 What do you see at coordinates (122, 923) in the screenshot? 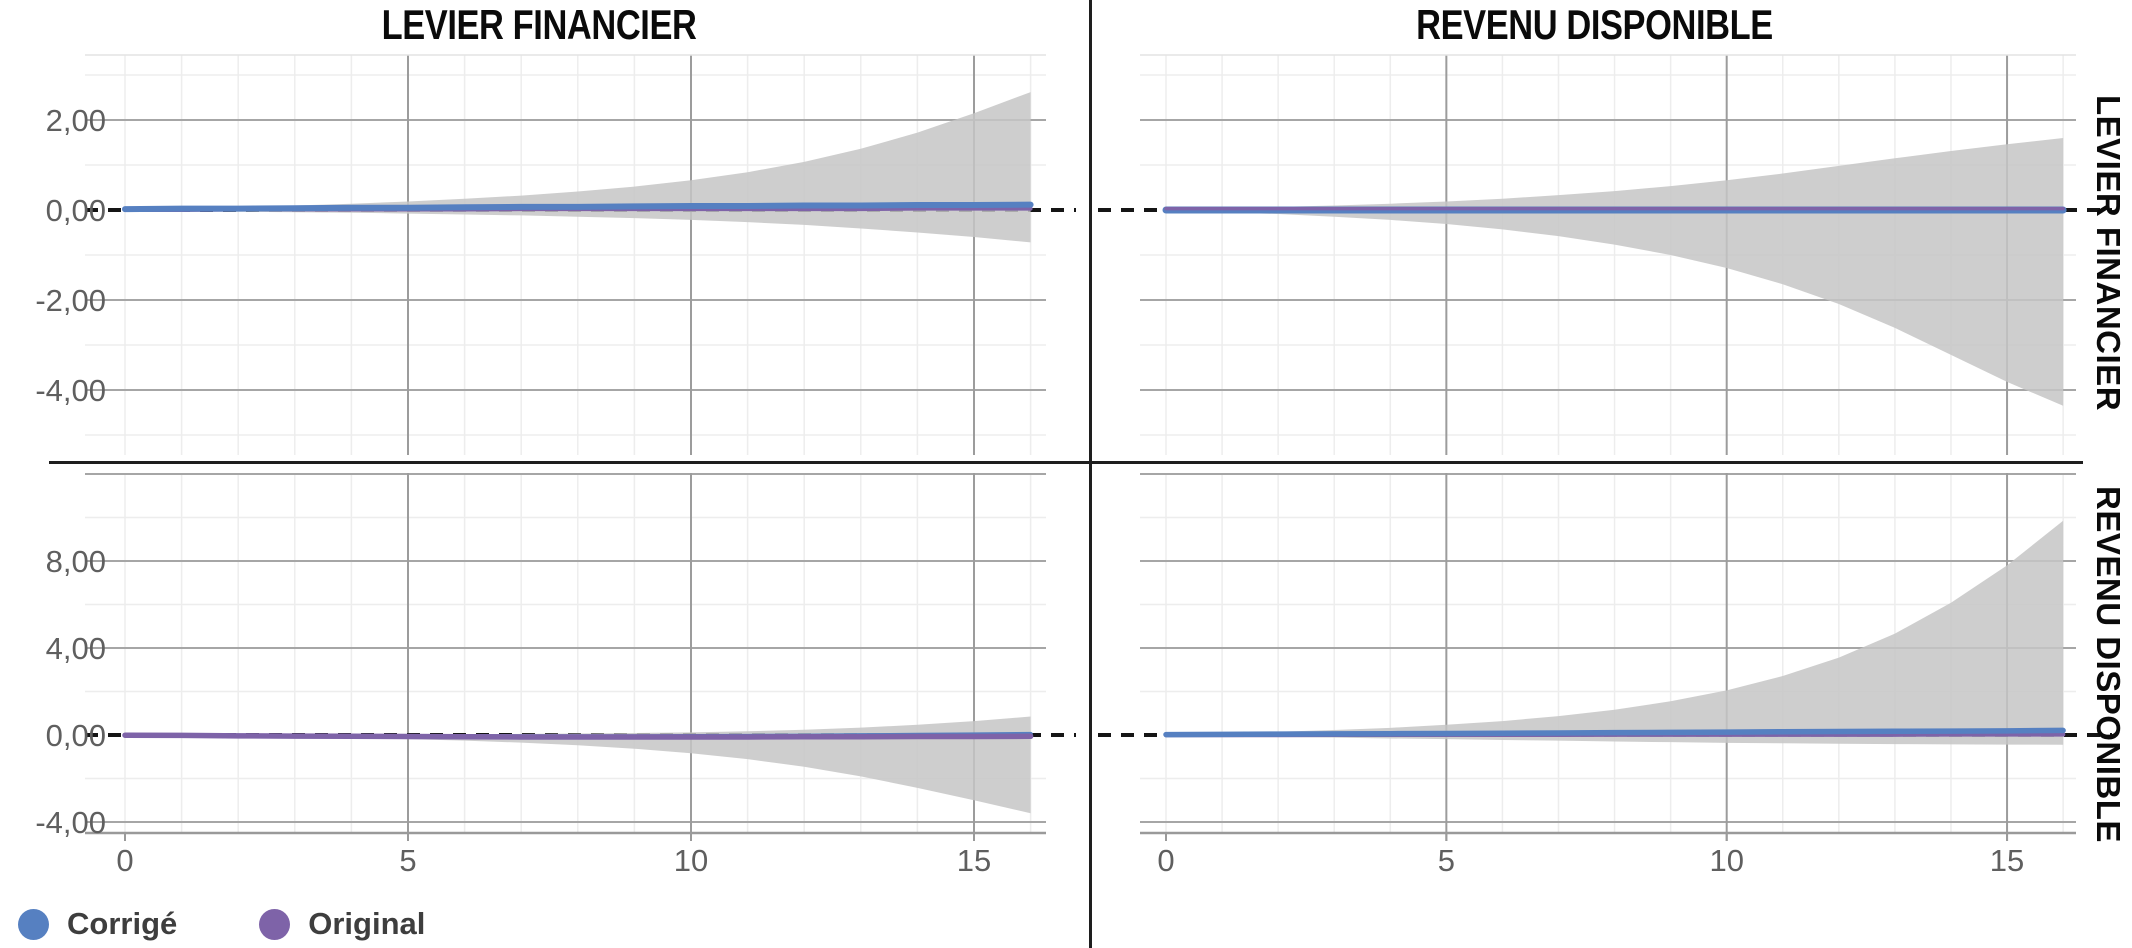
I see `legend-label-corrige: Corrigé` at bounding box center [122, 923].